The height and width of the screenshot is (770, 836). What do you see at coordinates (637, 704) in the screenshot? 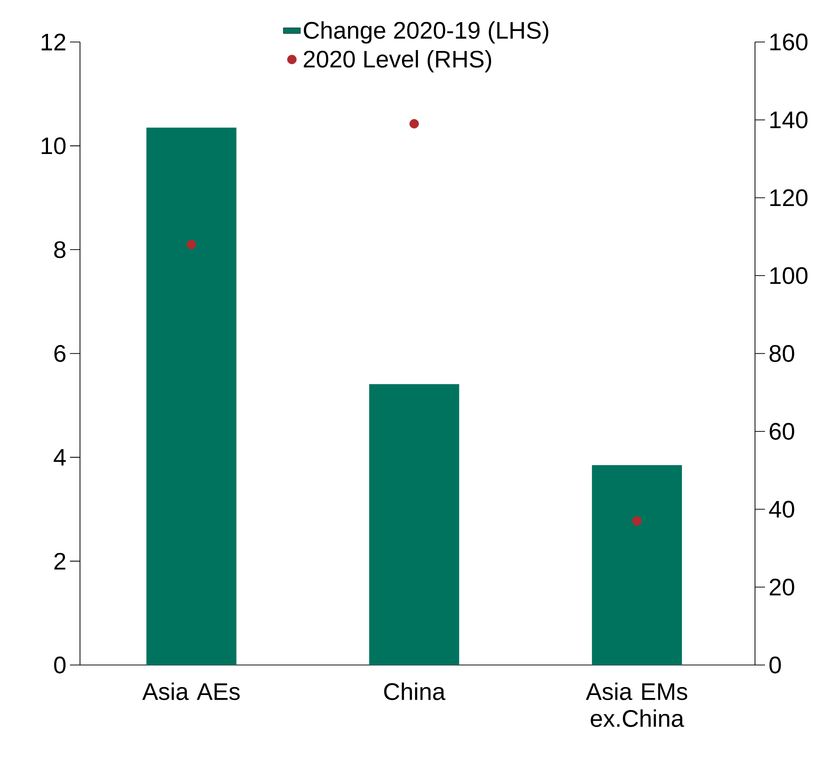
I see `x-tick-label: Asia EMs ex.China` at bounding box center [637, 704].